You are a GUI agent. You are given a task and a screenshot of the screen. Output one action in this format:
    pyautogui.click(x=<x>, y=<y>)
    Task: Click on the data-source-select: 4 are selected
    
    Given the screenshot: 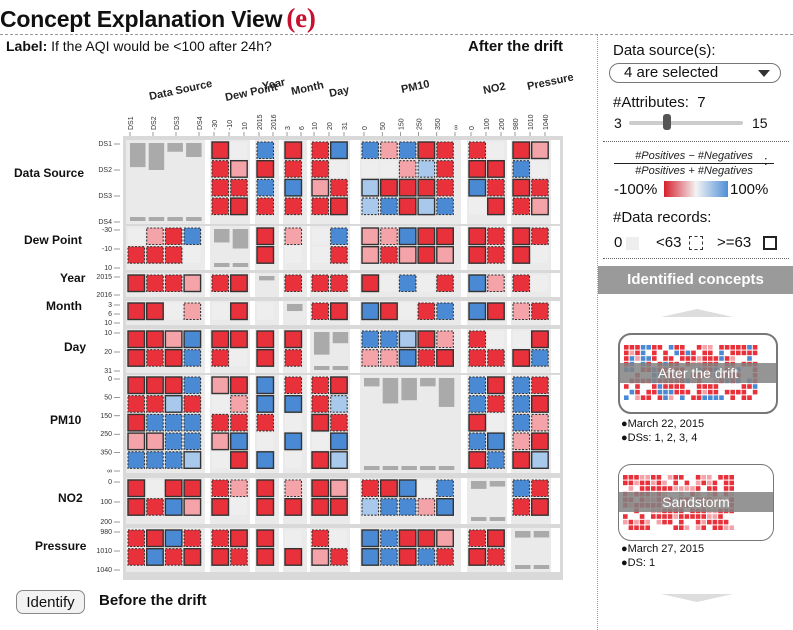 What is the action you would take?
    pyautogui.click(x=695, y=73)
    